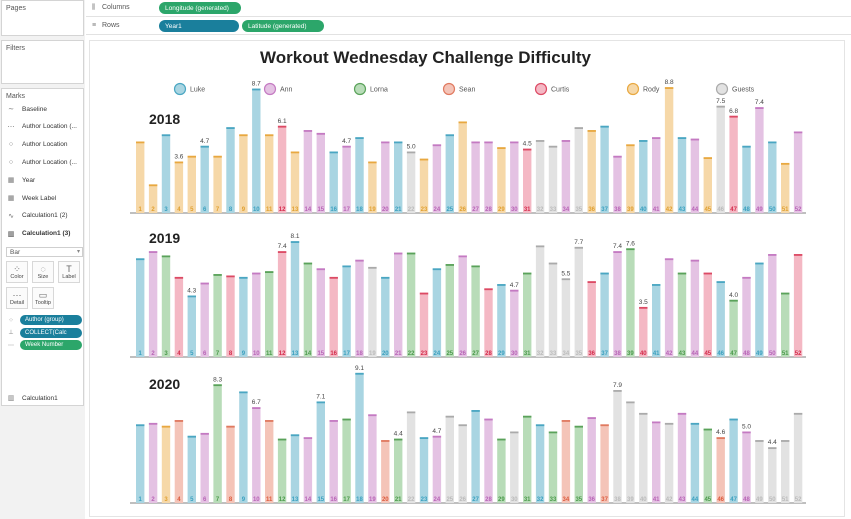  Describe the element at coordinates (32, 398) in the screenshot. I see `calculation1-layer: ▥ Calculation1` at that location.